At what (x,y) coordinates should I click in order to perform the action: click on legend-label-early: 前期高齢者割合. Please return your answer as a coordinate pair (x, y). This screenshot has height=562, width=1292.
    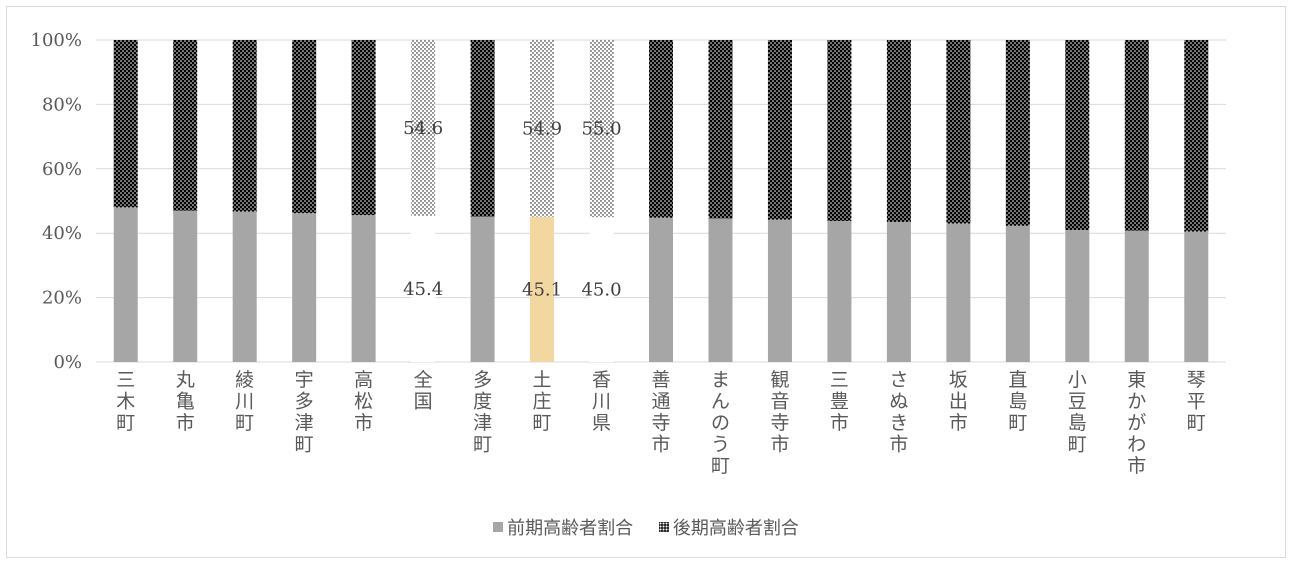
    Looking at the image, I should click on (570, 528).